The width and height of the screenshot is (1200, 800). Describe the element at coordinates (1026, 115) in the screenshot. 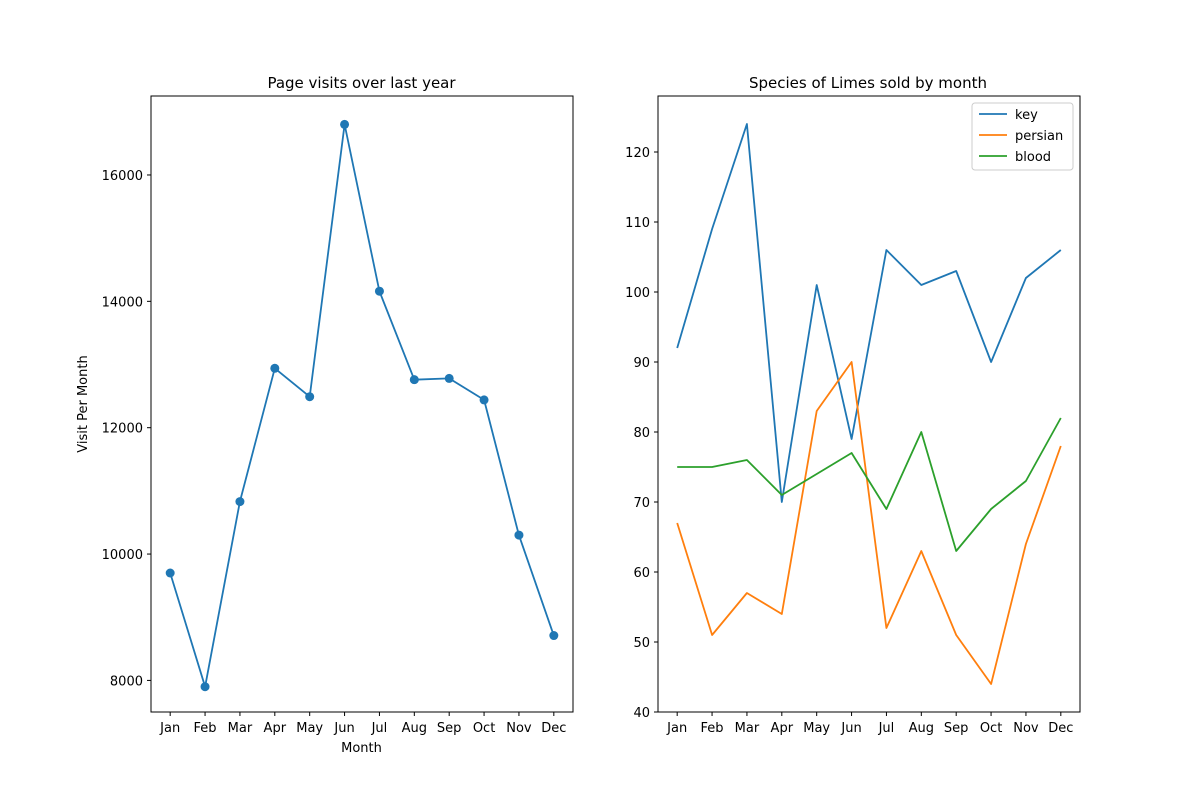

I see `legend-label-key: key` at that location.